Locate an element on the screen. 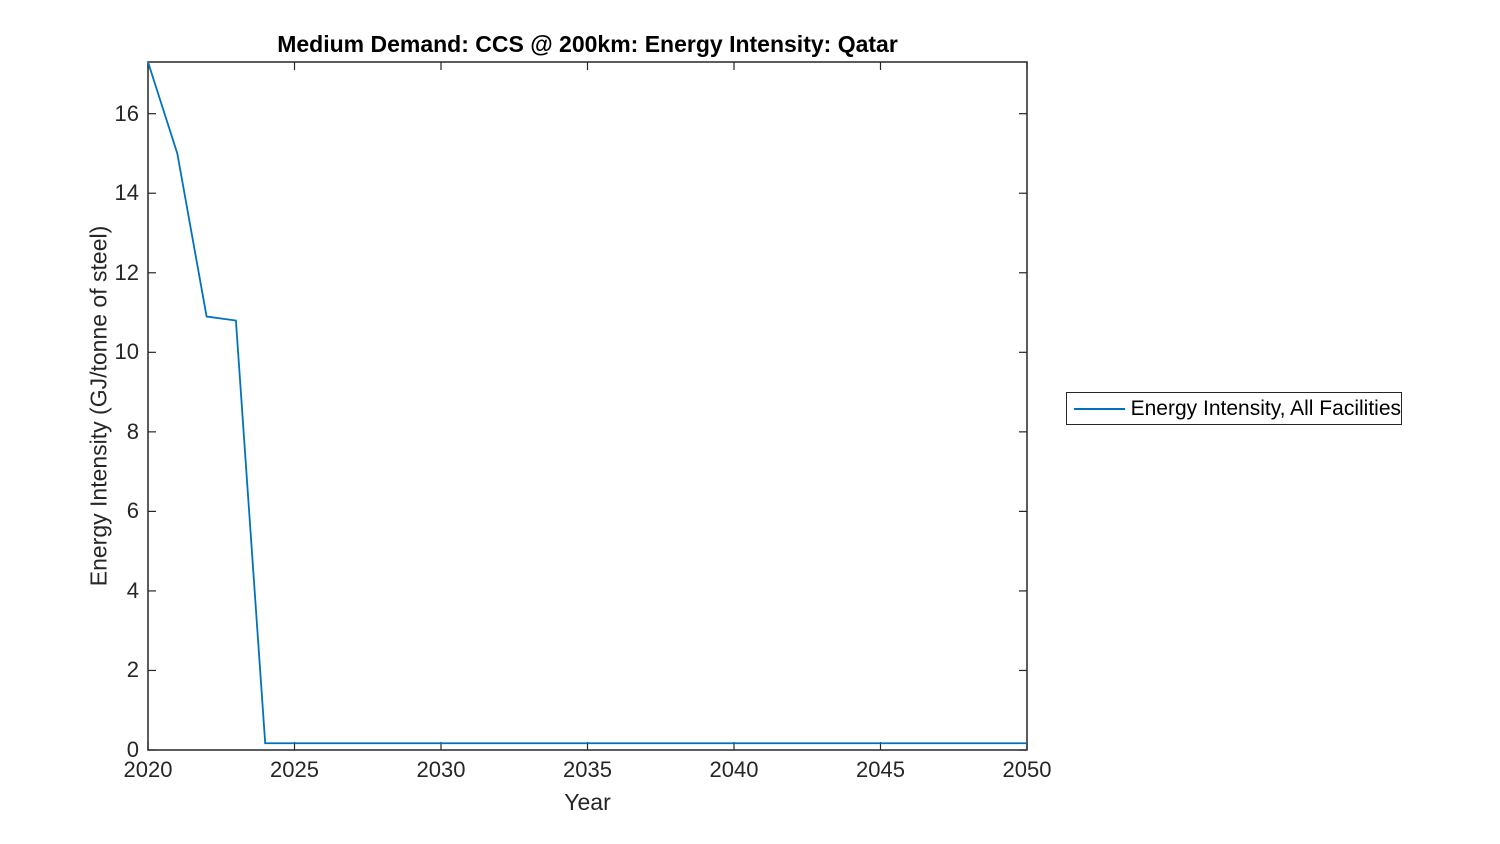 The width and height of the screenshot is (1500, 844). x-tick-label: 2050 is located at coordinates (1027, 769).